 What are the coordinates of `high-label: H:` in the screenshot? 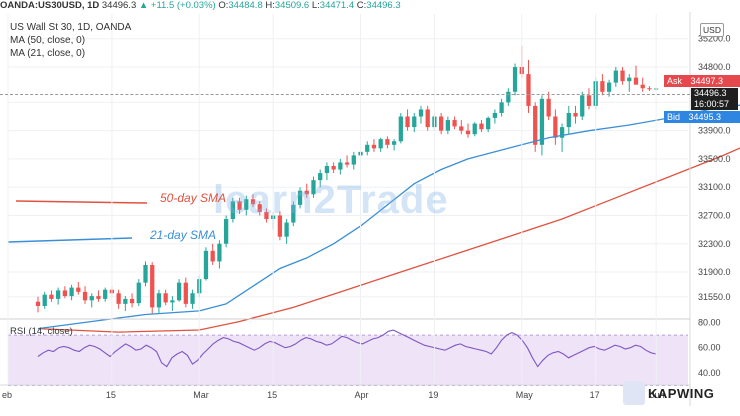 It's located at (270, 5).